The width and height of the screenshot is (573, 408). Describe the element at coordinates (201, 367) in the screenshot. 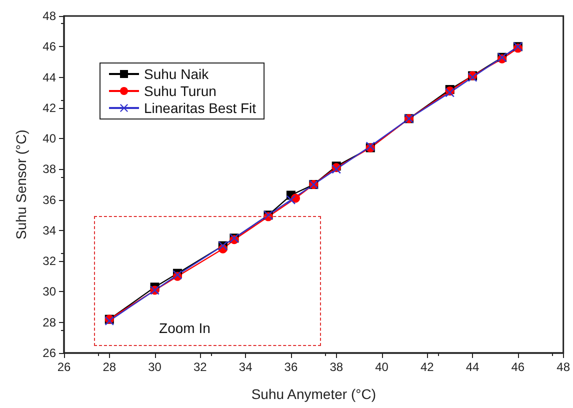

I see `x-tick-label: 32` at that location.